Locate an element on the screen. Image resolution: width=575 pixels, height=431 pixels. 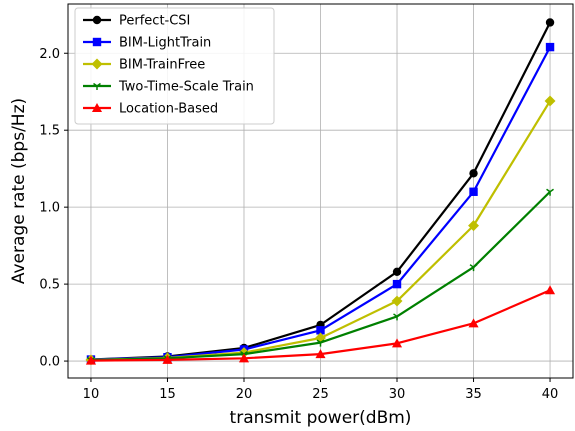
y-tick-label: 2.0 is located at coordinates (49, 54).